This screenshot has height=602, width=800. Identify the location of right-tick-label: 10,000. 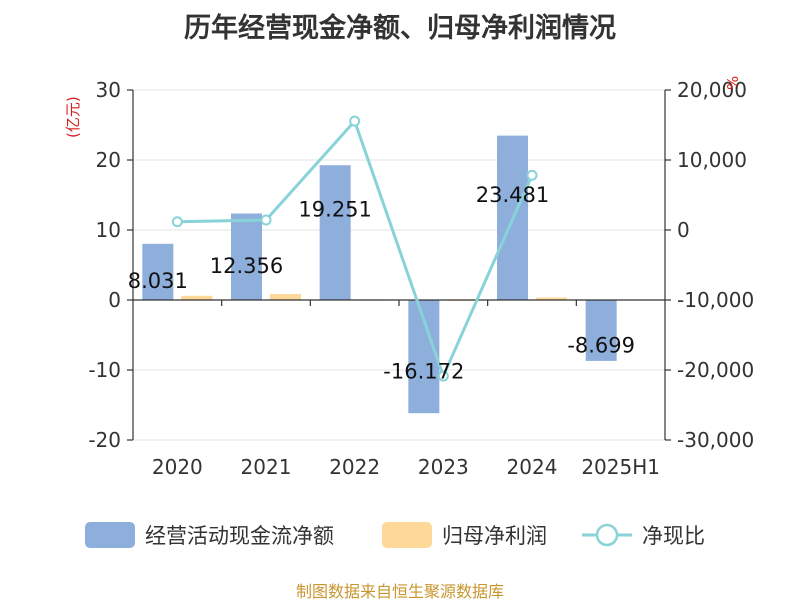
(712, 160).